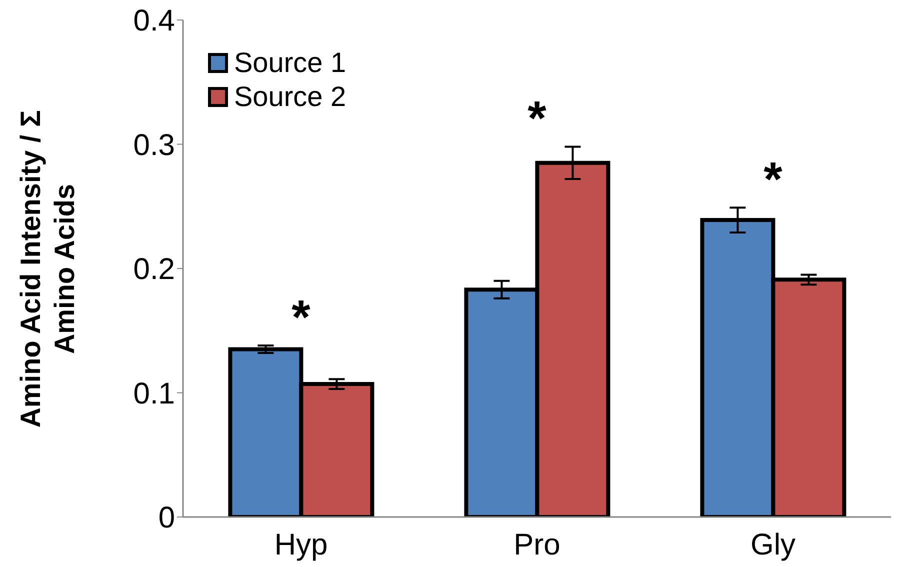 This screenshot has height=567, width=901. Describe the element at coordinates (166, 518) in the screenshot. I see `y-tick-label: 0` at that location.